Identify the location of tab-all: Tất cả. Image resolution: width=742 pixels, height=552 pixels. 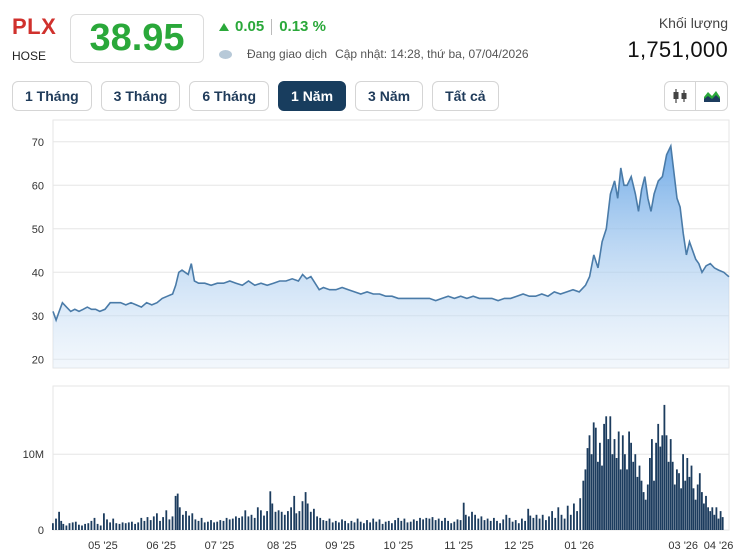
(465, 96).